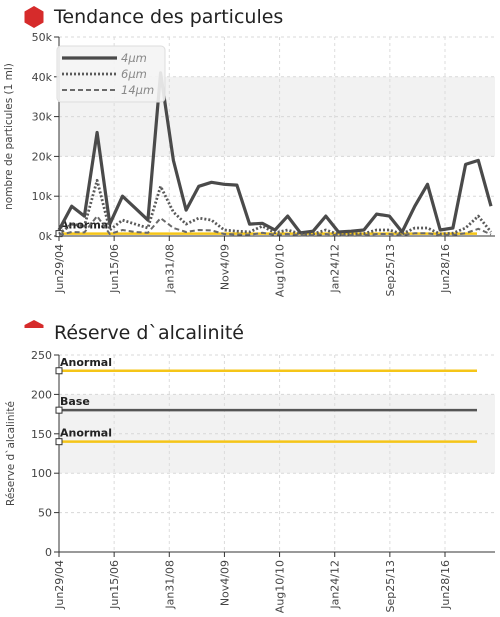 This screenshot has width=500, height=617. I want to click on y-axis-title: Réserve d`alcalinité, so click(11, 453).